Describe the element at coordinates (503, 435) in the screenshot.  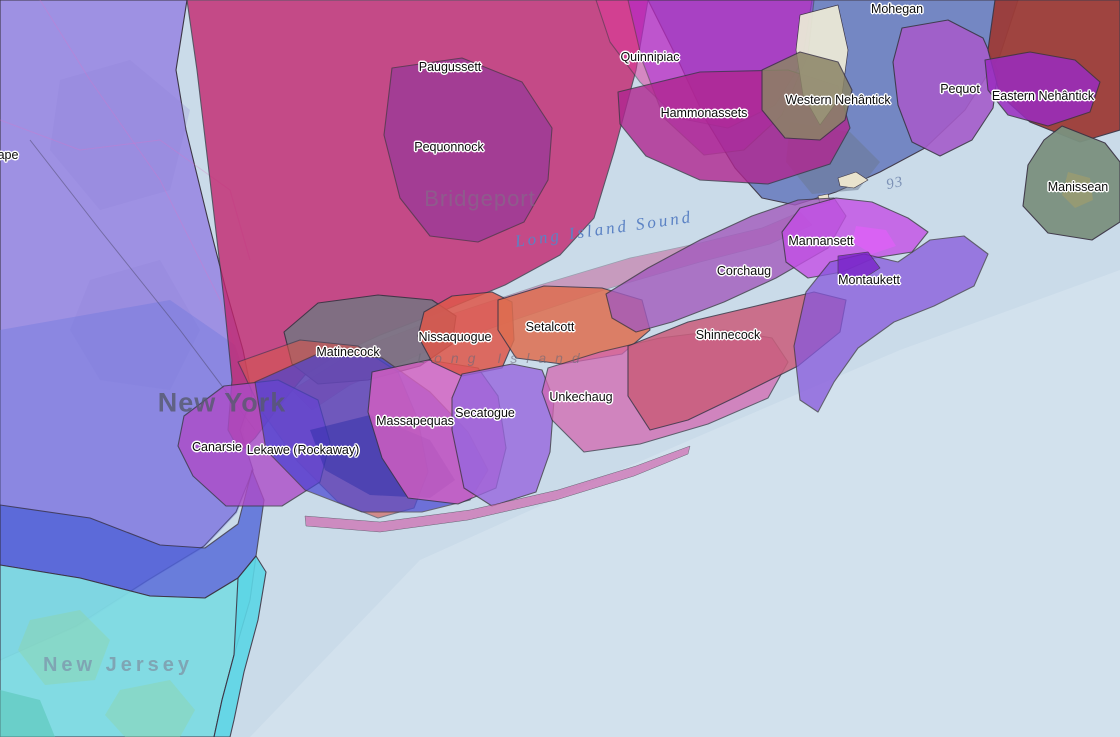
I see `region-secatogue` at that location.